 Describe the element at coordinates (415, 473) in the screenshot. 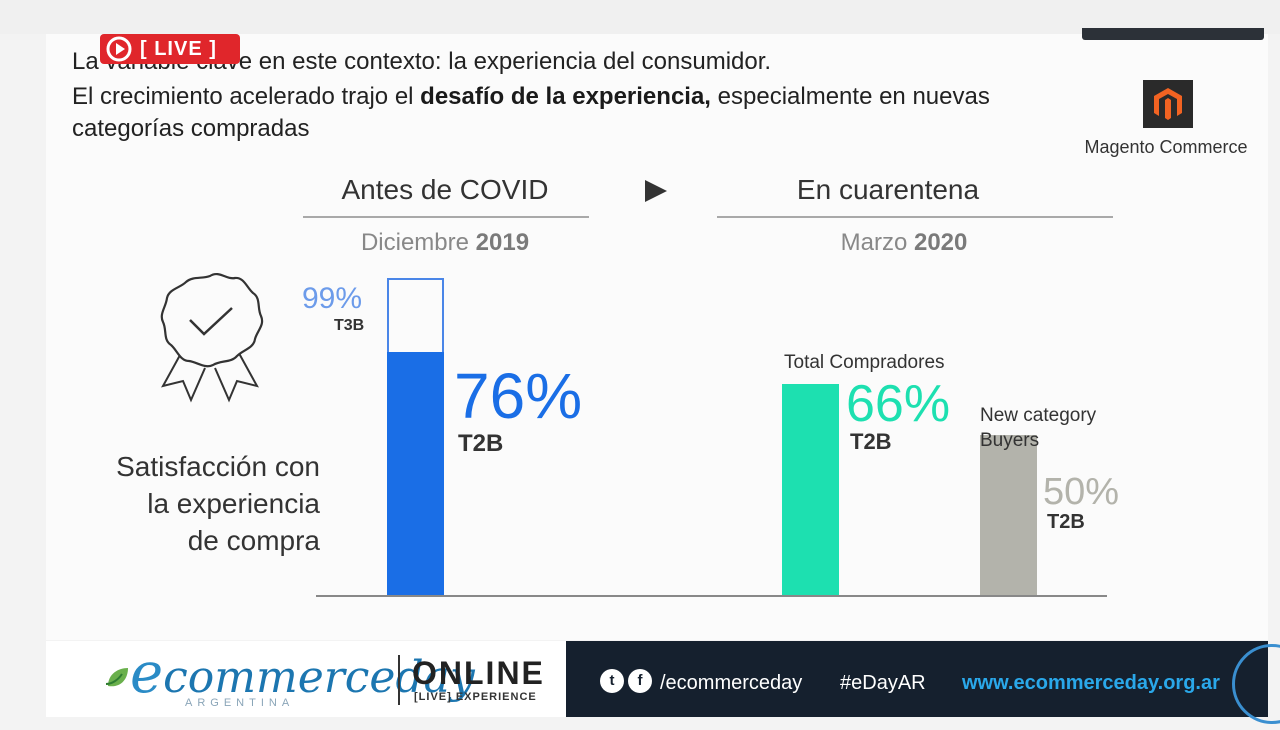

I see `bar-t2b-2019` at that location.